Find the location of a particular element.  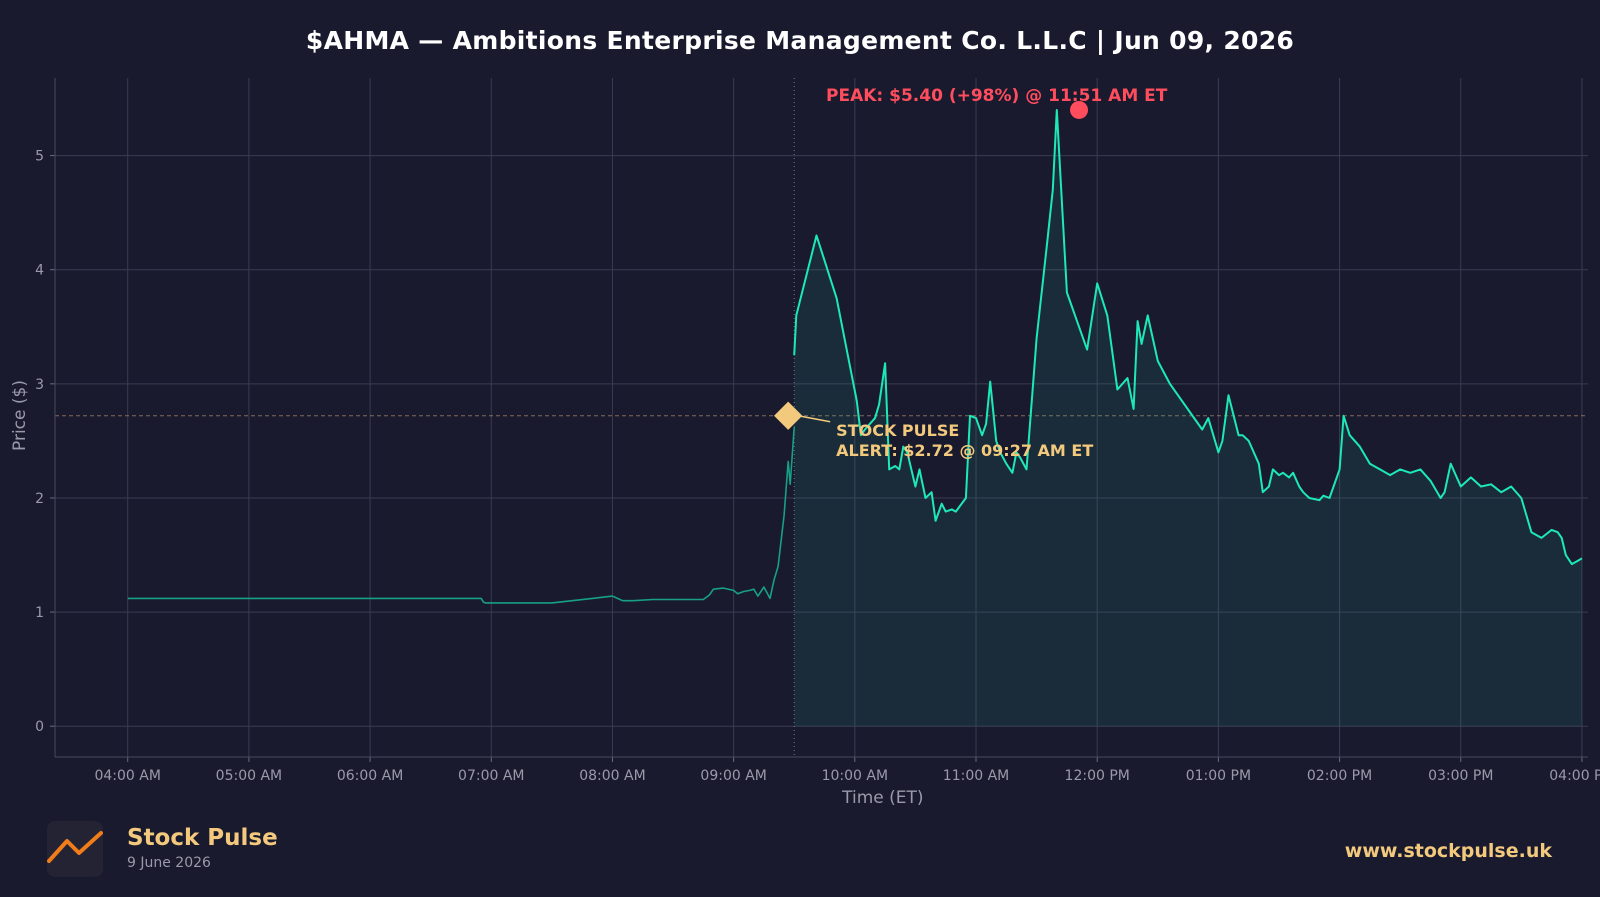

y-tick-label: 3 is located at coordinates (39, 385).